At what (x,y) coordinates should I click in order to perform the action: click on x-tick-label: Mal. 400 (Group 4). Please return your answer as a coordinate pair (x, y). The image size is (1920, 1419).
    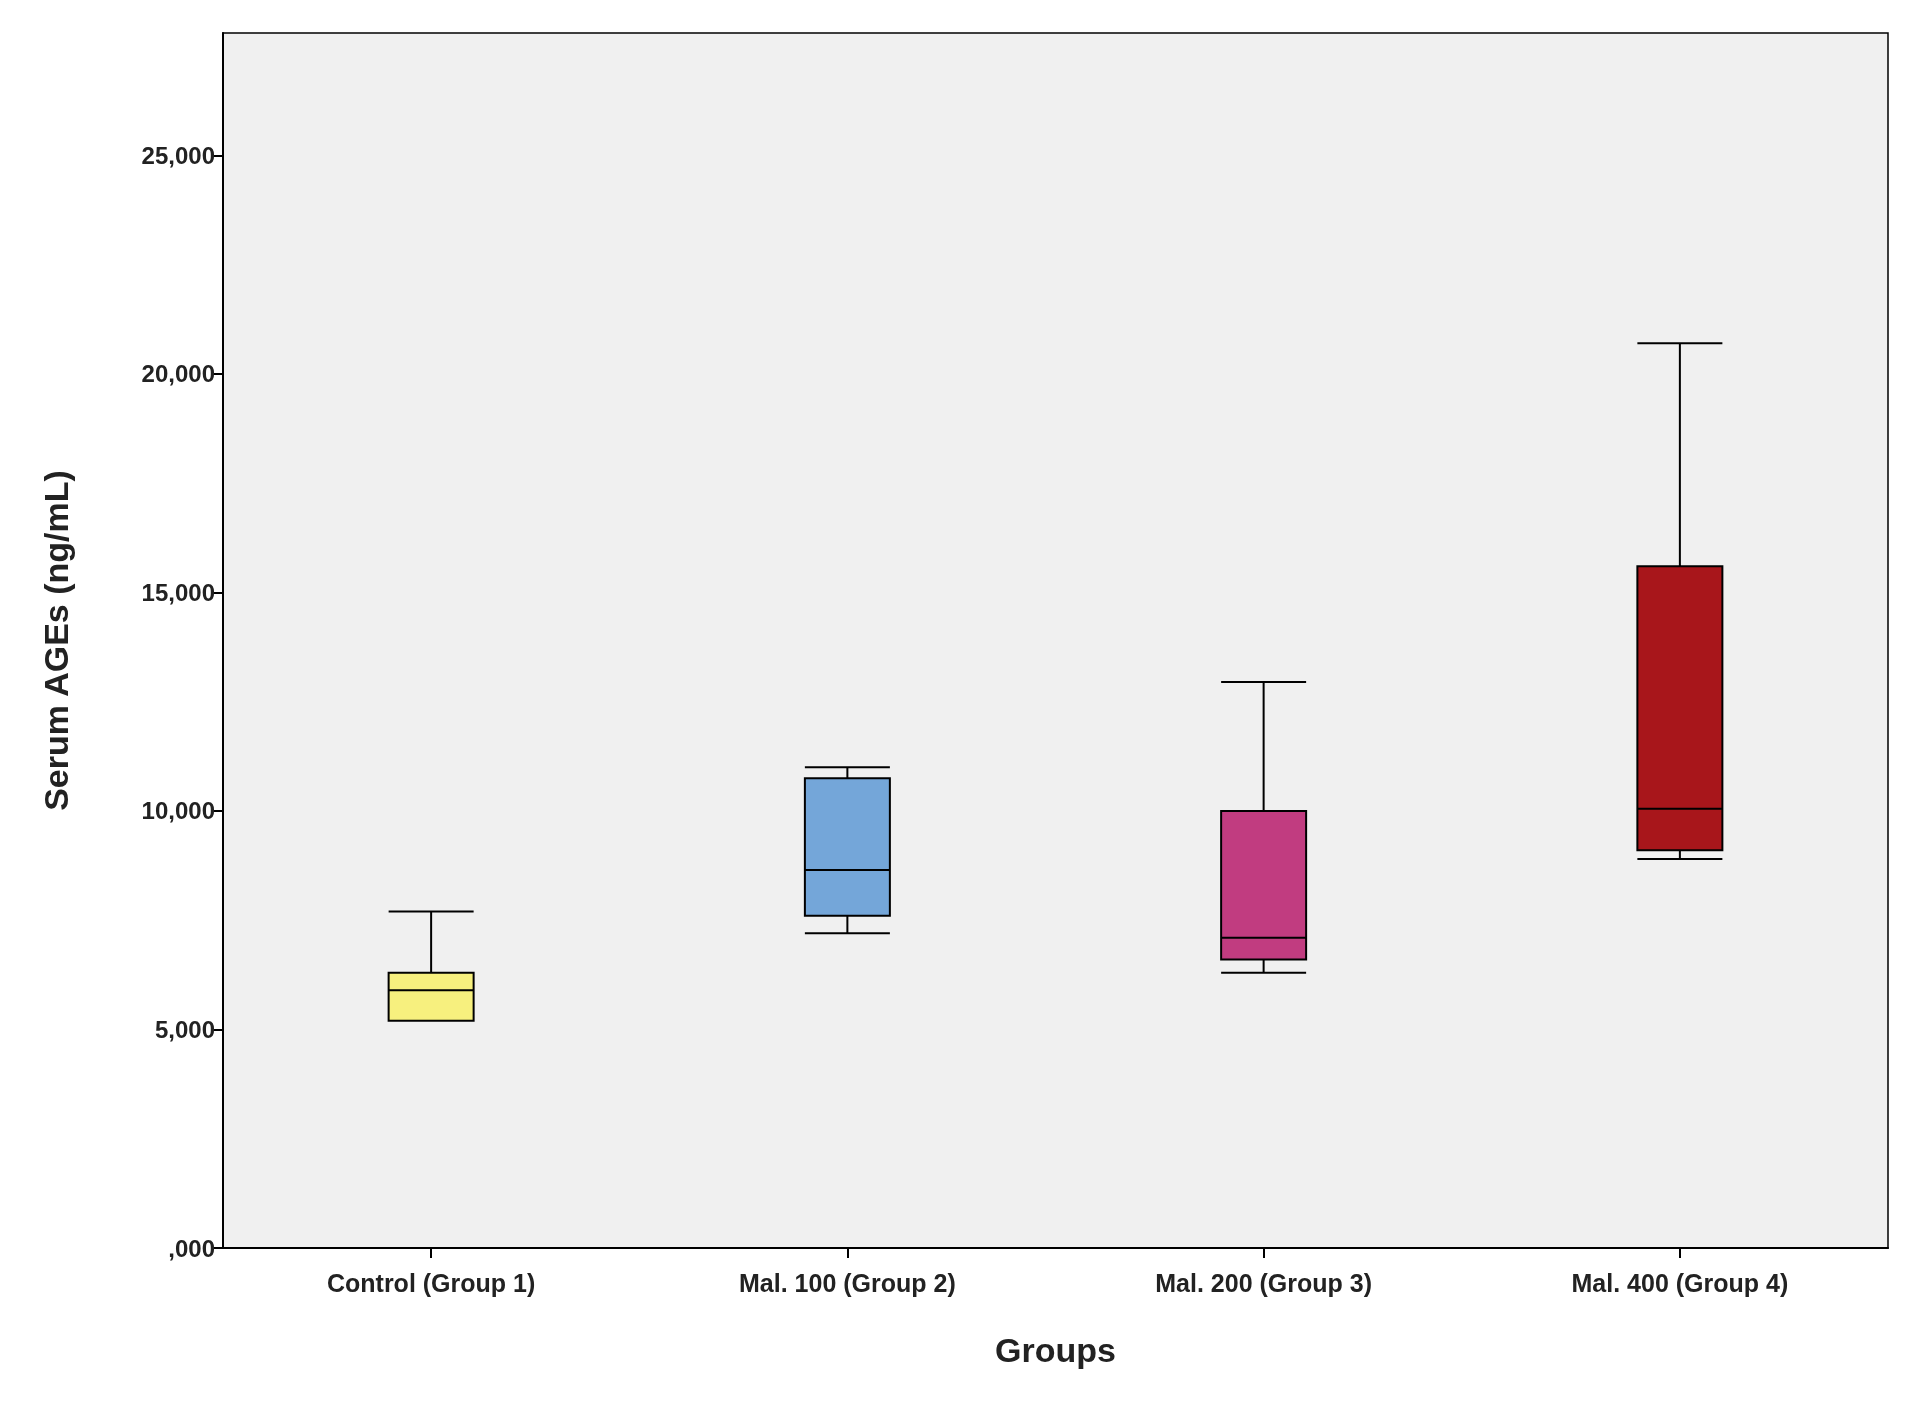
    Looking at the image, I should click on (1680, 1282).